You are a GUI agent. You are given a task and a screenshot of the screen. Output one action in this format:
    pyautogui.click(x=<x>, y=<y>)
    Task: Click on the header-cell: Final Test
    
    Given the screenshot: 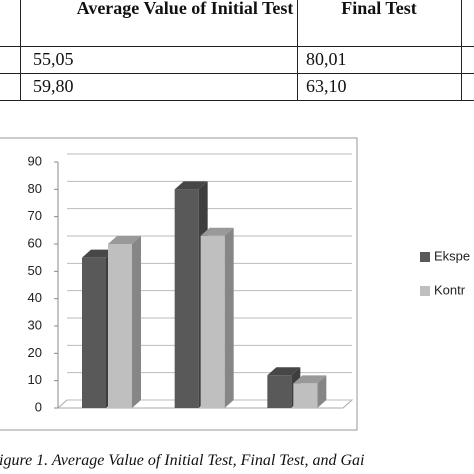 What is the action you would take?
    pyautogui.click(x=379, y=9)
    